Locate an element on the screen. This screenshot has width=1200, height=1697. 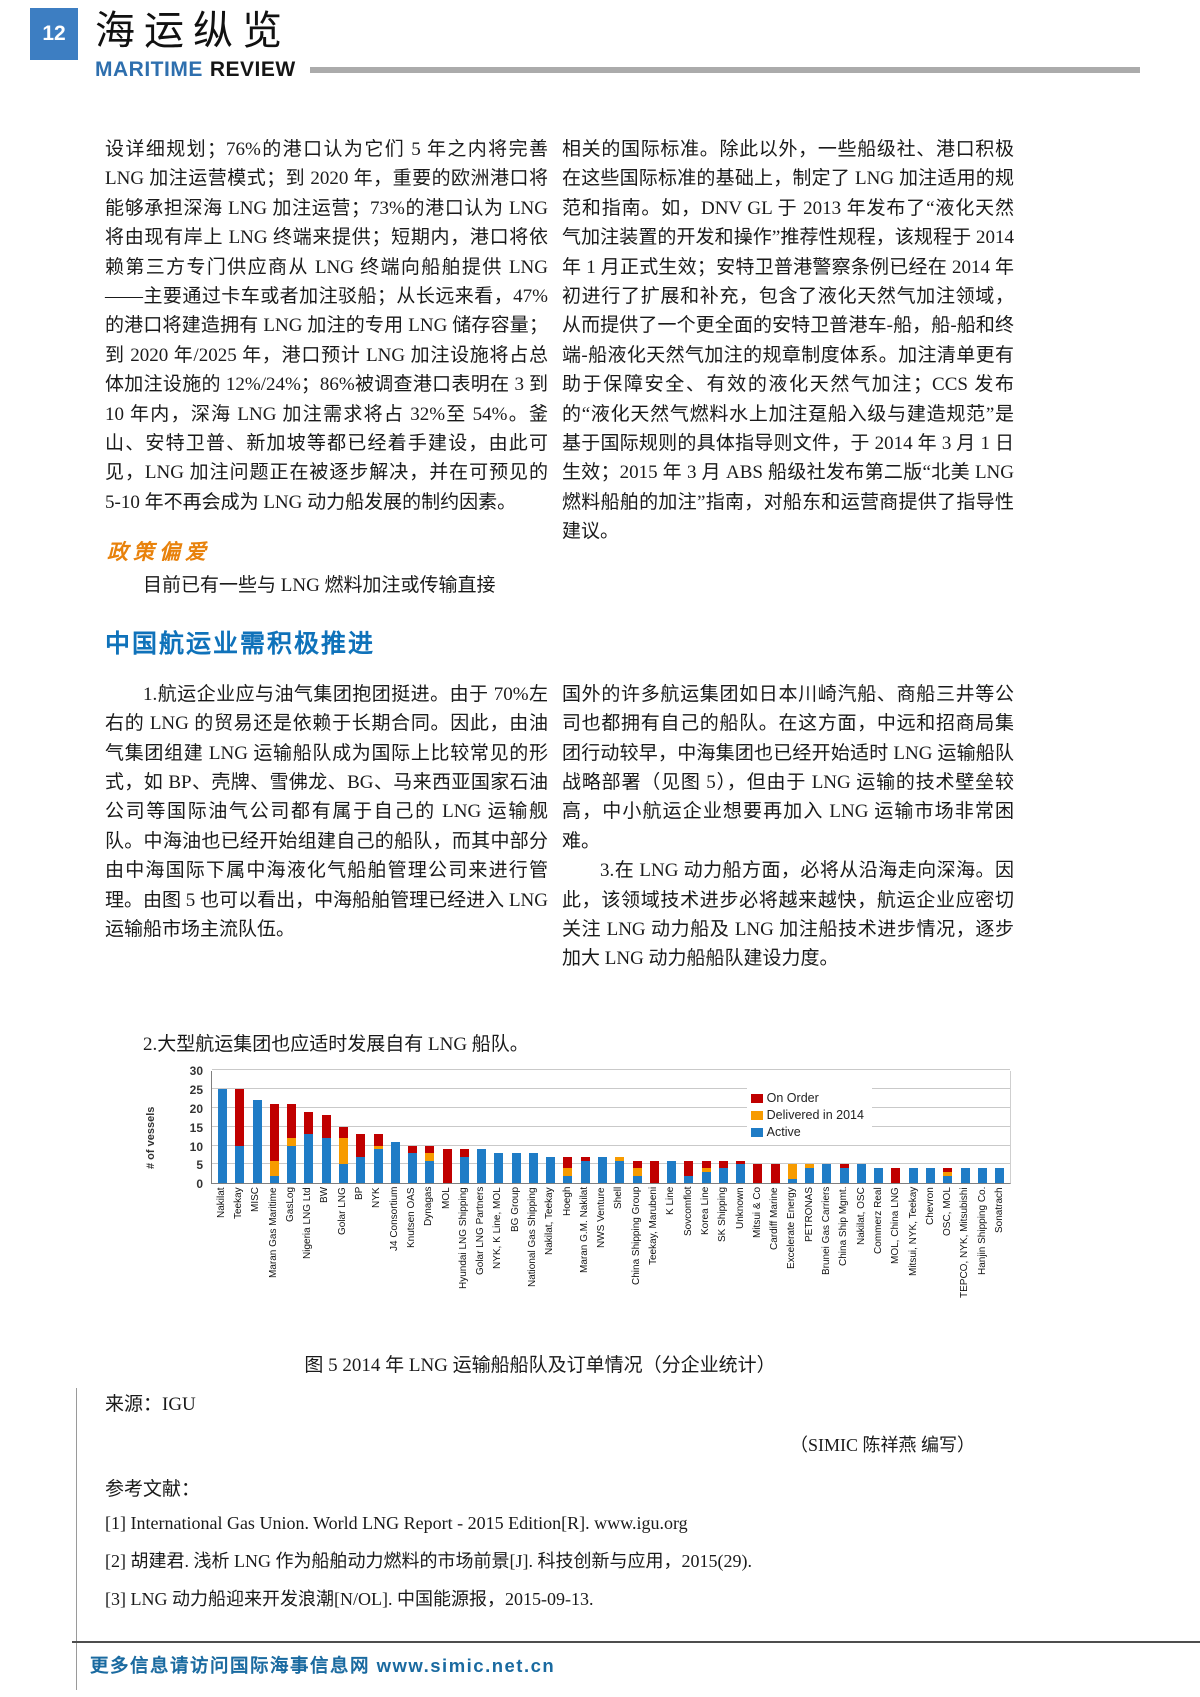
y-tick-label: 25 is located at coordinates (196, 1090).